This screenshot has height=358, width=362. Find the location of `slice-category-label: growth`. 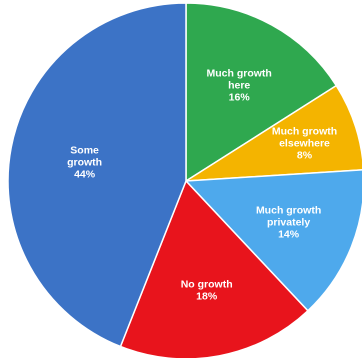

slice-category-label: growth is located at coordinates (84, 163).